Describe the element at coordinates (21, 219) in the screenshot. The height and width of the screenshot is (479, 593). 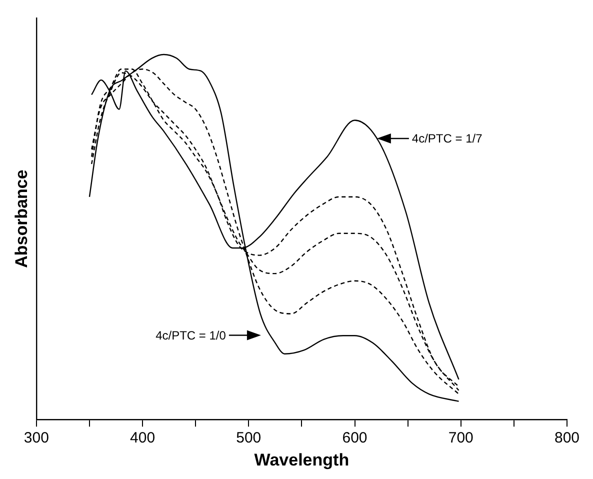
I see `y-axis-title: Absorbance` at that location.